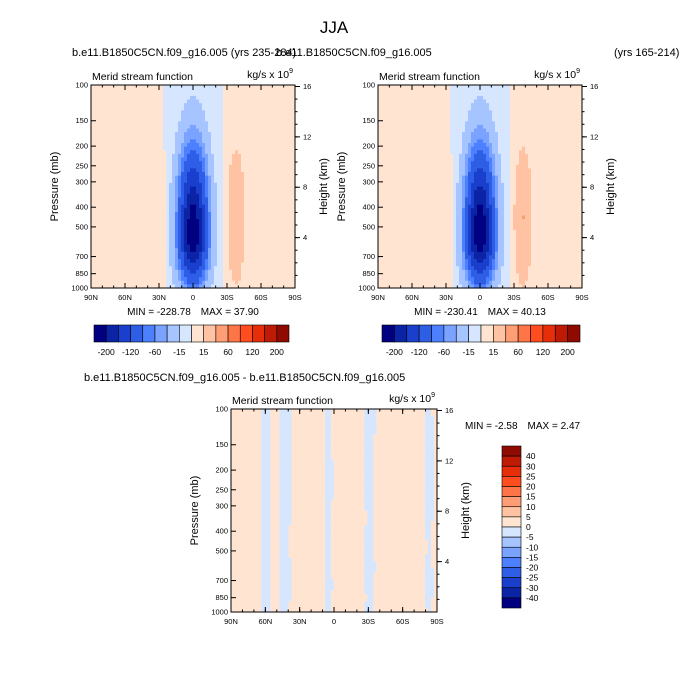  Describe the element at coordinates (480, 187) in the screenshot. I see `panel-2-field` at that location.